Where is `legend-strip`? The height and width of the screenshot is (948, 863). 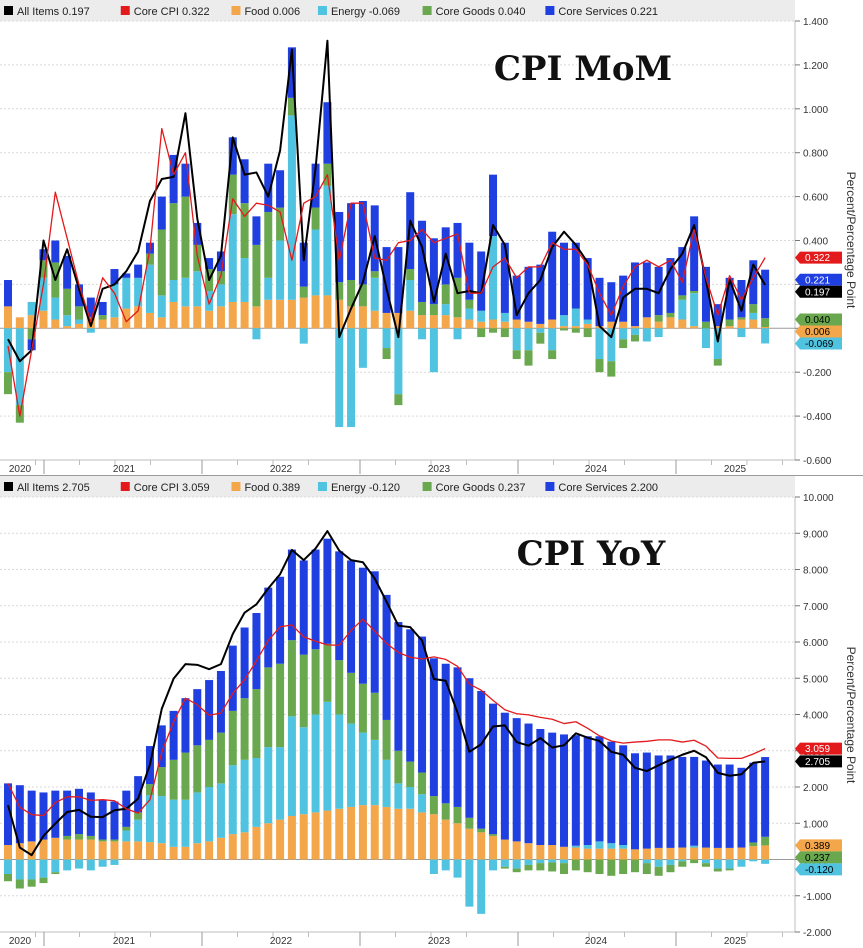
legend-strip is located at coordinates (397, 486).